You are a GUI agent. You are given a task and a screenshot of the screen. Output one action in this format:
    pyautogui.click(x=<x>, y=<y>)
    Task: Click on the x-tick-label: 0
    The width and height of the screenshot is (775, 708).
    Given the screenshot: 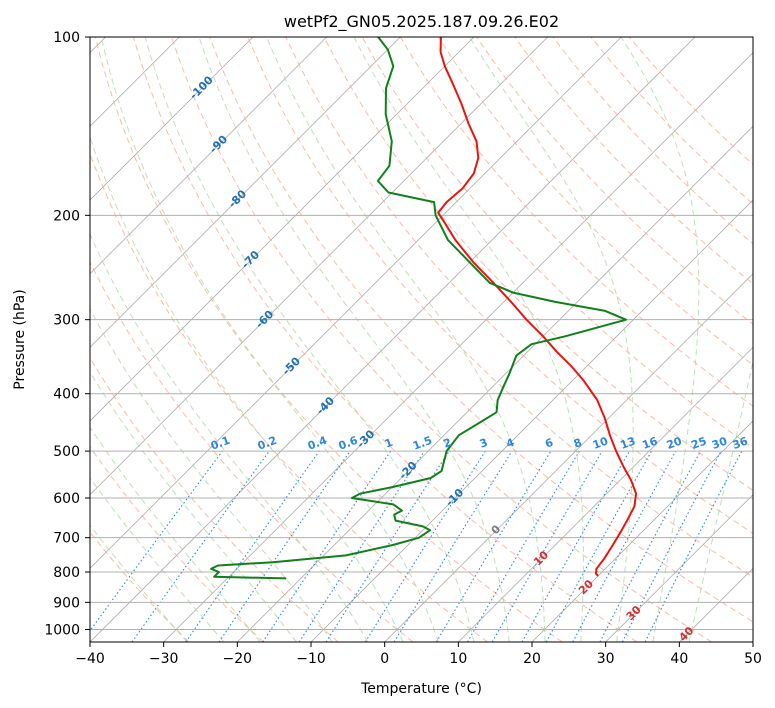 What is the action you would take?
    pyautogui.click(x=384, y=659)
    